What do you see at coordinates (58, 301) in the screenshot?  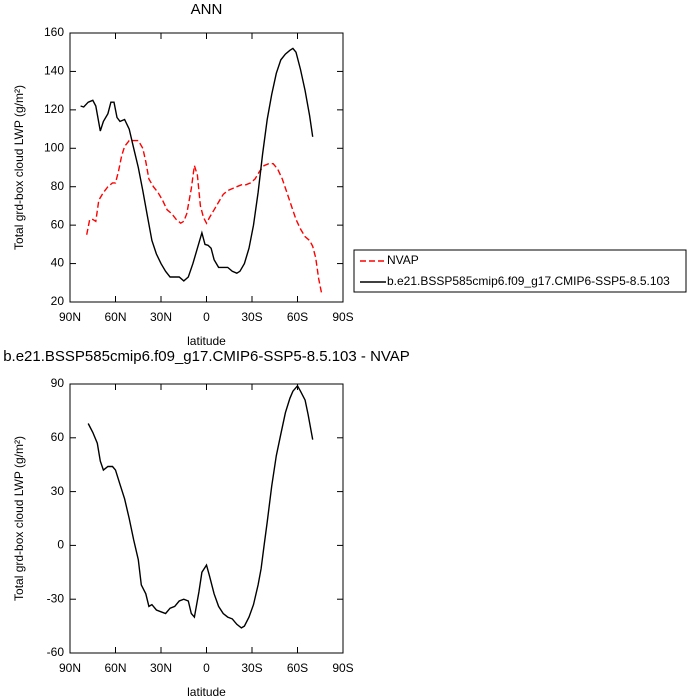 I see `y-tick-label: 20` at bounding box center [58, 301].